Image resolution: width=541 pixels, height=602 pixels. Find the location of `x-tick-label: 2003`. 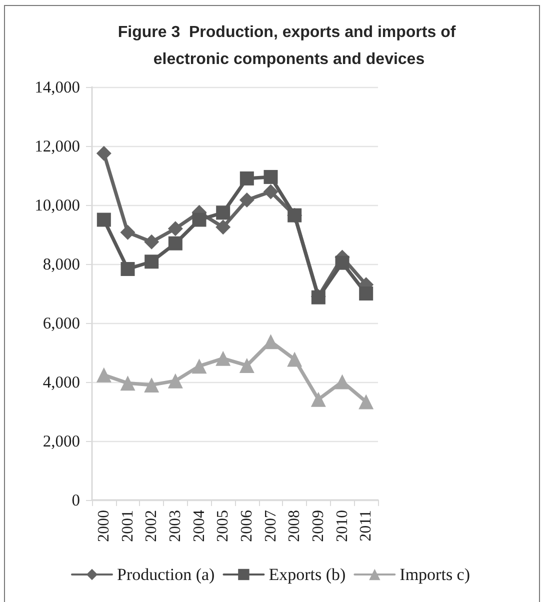

x-tick-label: 2003 is located at coordinates (175, 526).